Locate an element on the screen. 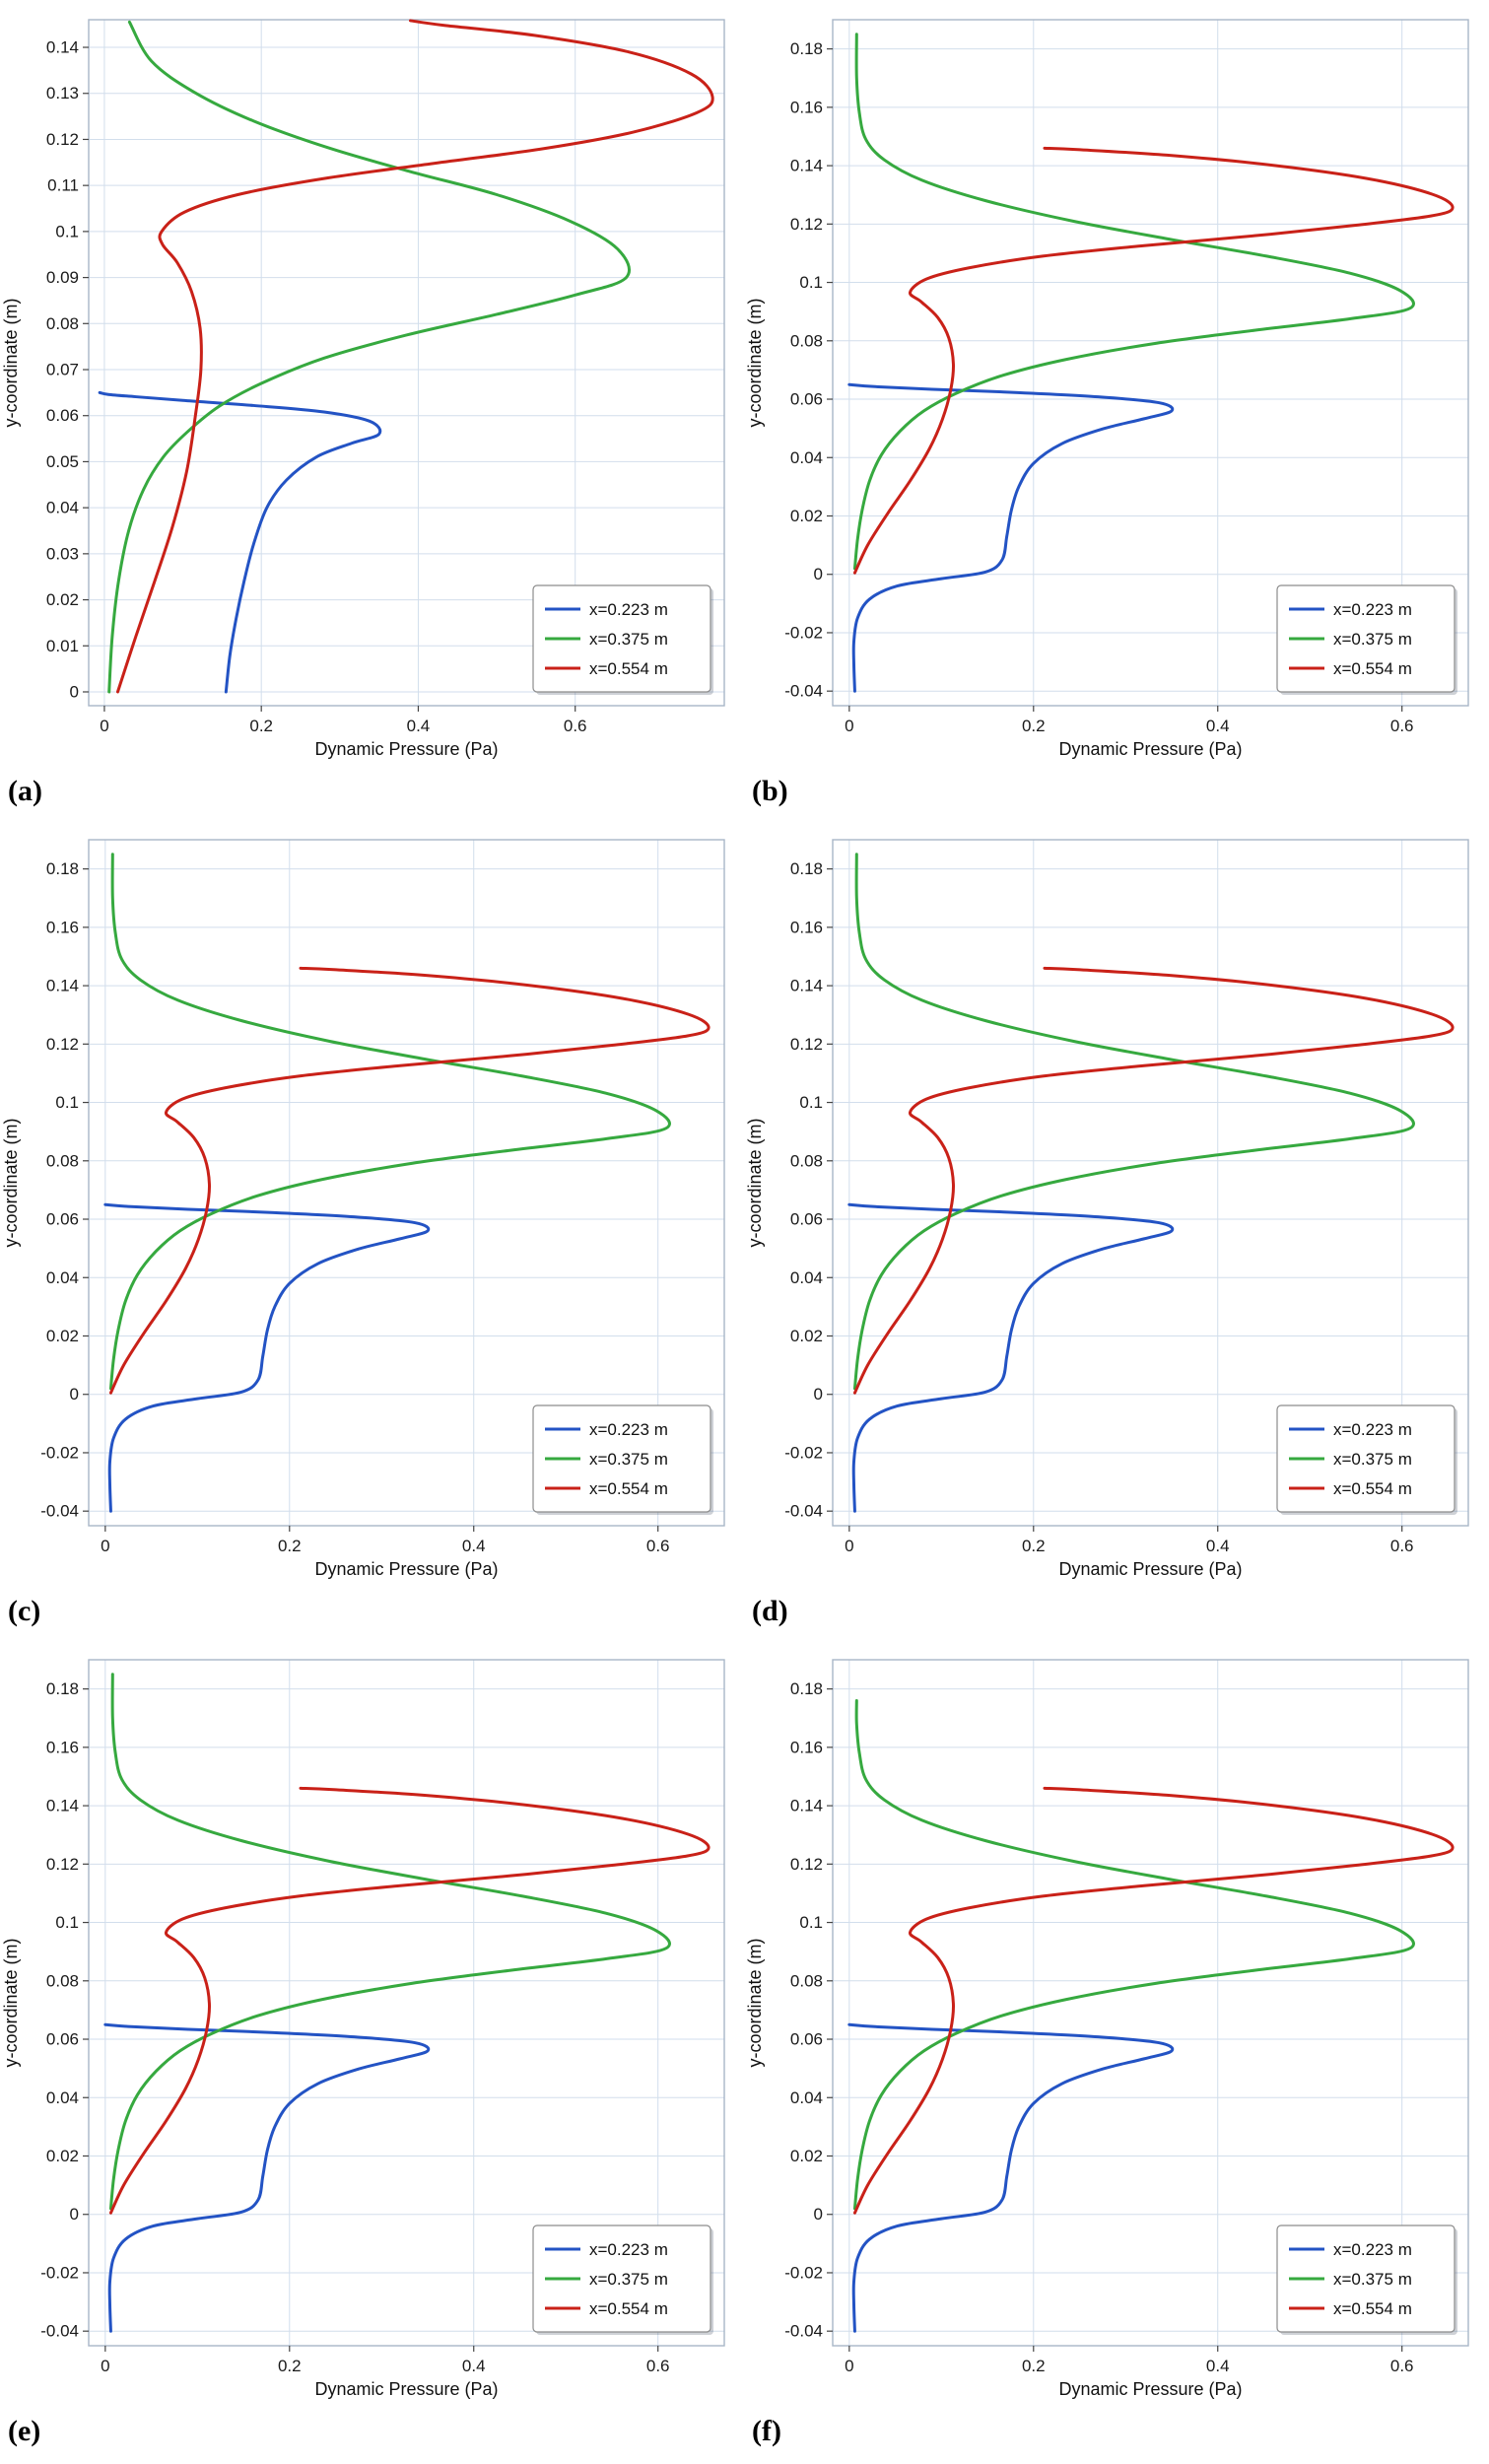  x-tick-label: 0 is located at coordinates (849, 726).